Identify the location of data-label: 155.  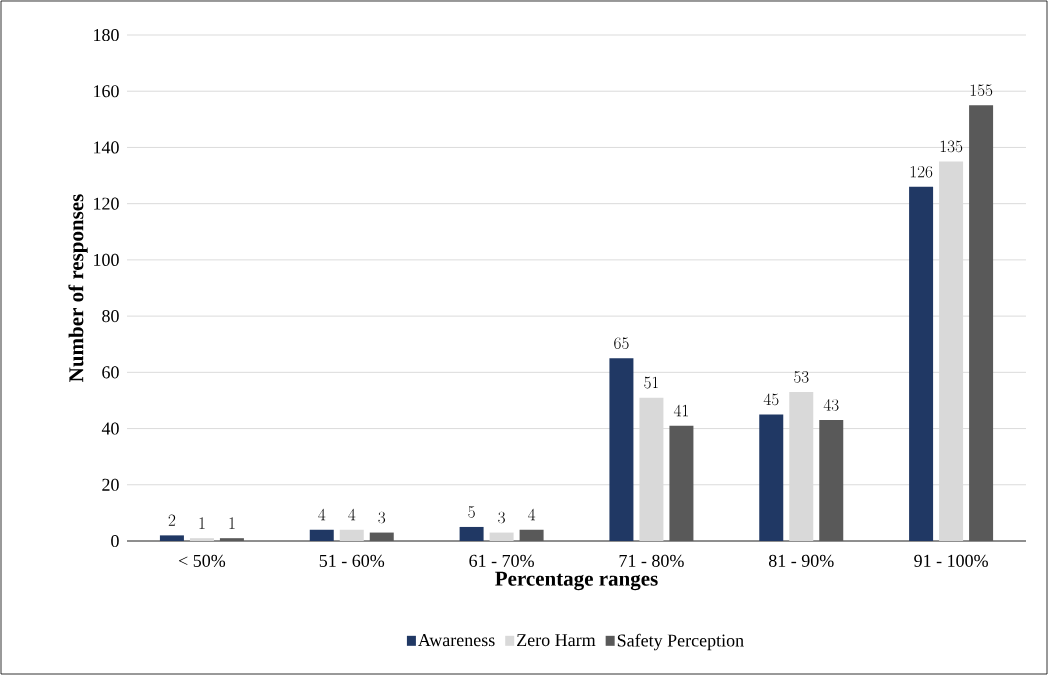
(981, 90).